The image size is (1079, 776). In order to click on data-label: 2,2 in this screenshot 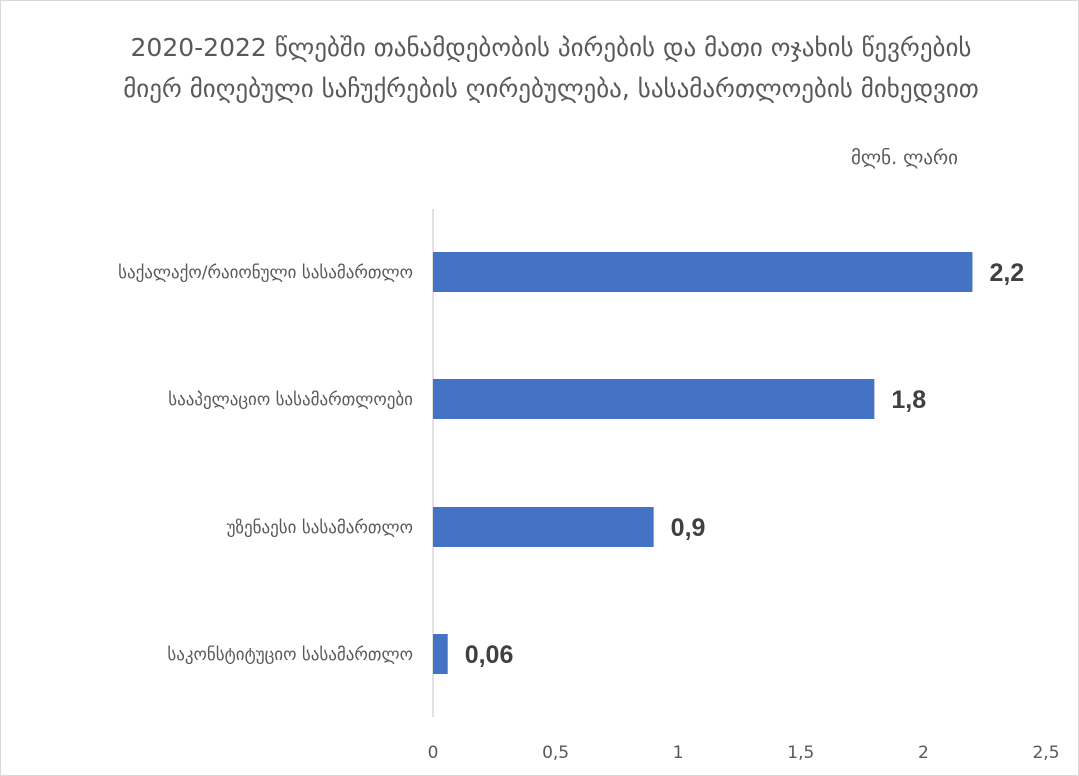, I will do `click(1006, 273)`.